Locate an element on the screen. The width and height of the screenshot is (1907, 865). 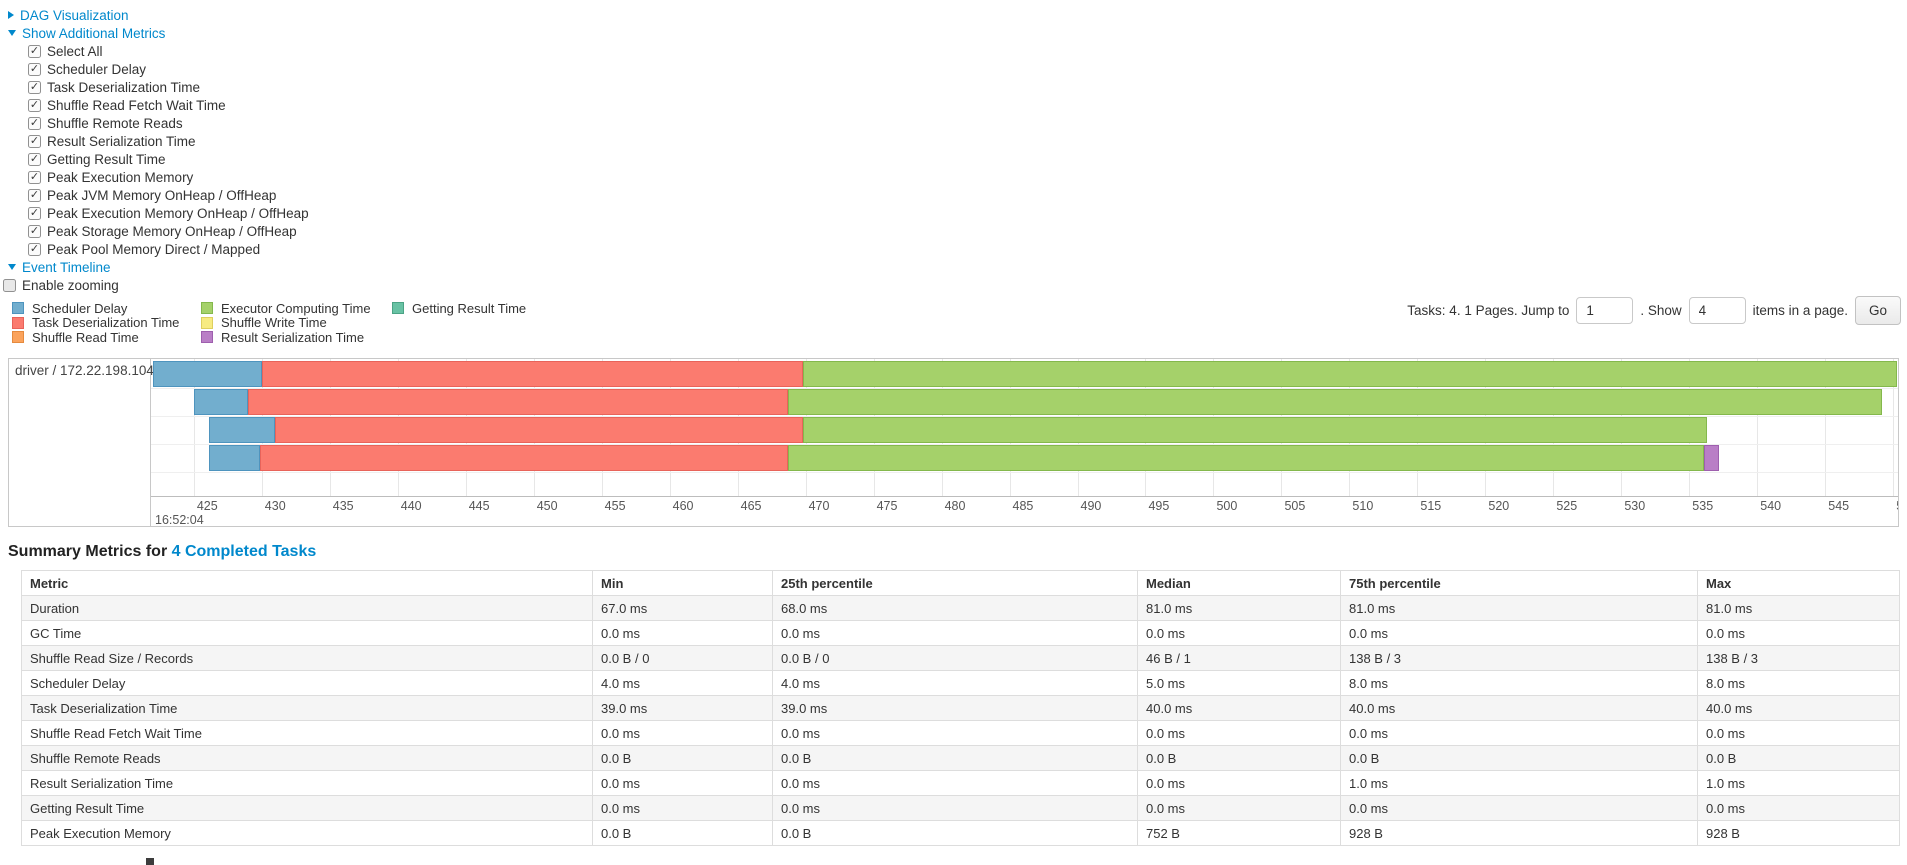
axis-tick-label: 550 is located at coordinates (1895, 506).